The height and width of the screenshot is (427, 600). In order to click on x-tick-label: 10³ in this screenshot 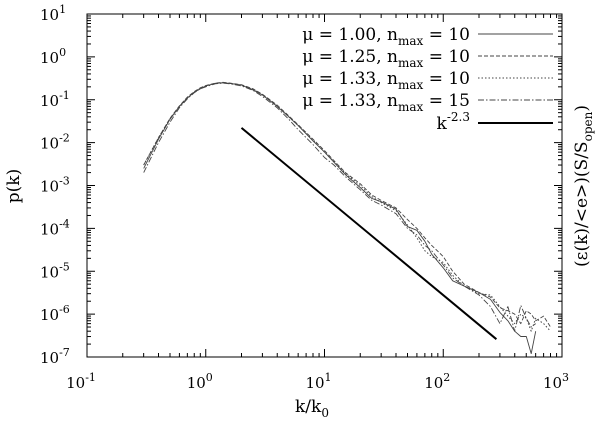, I will do `click(556, 381)`.